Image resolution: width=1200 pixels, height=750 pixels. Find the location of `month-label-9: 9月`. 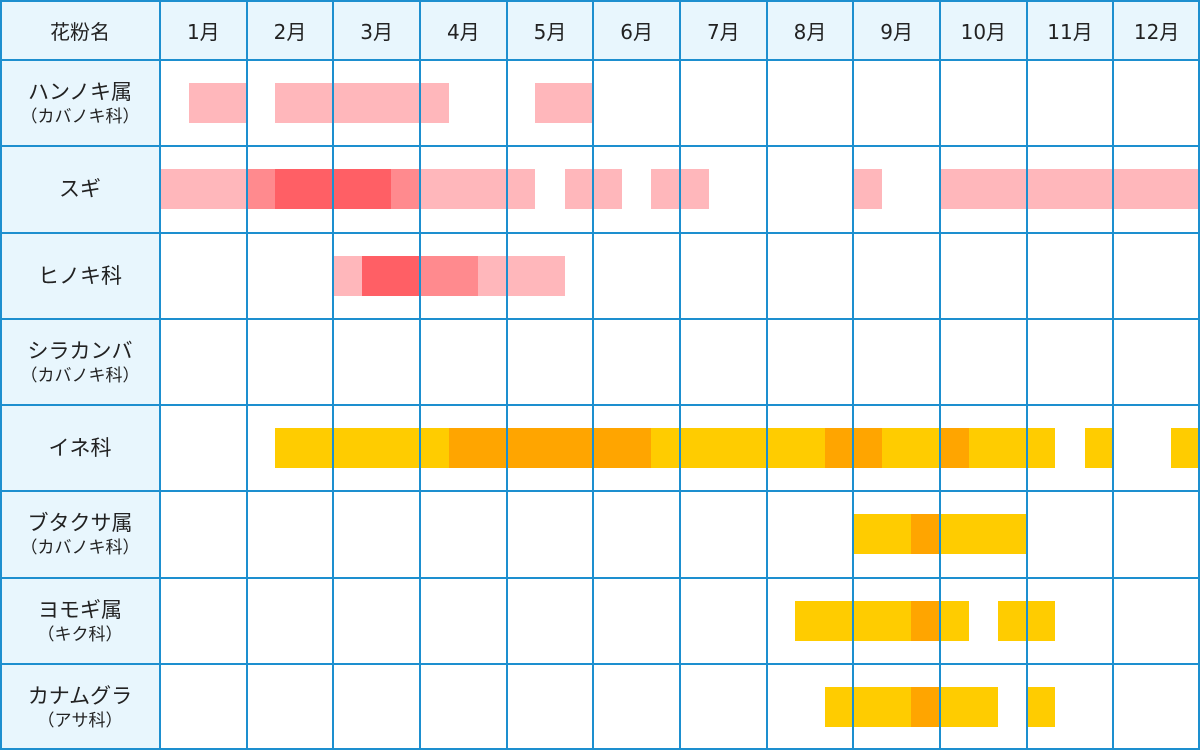

month-label-9: 9月 is located at coordinates (896, 30).